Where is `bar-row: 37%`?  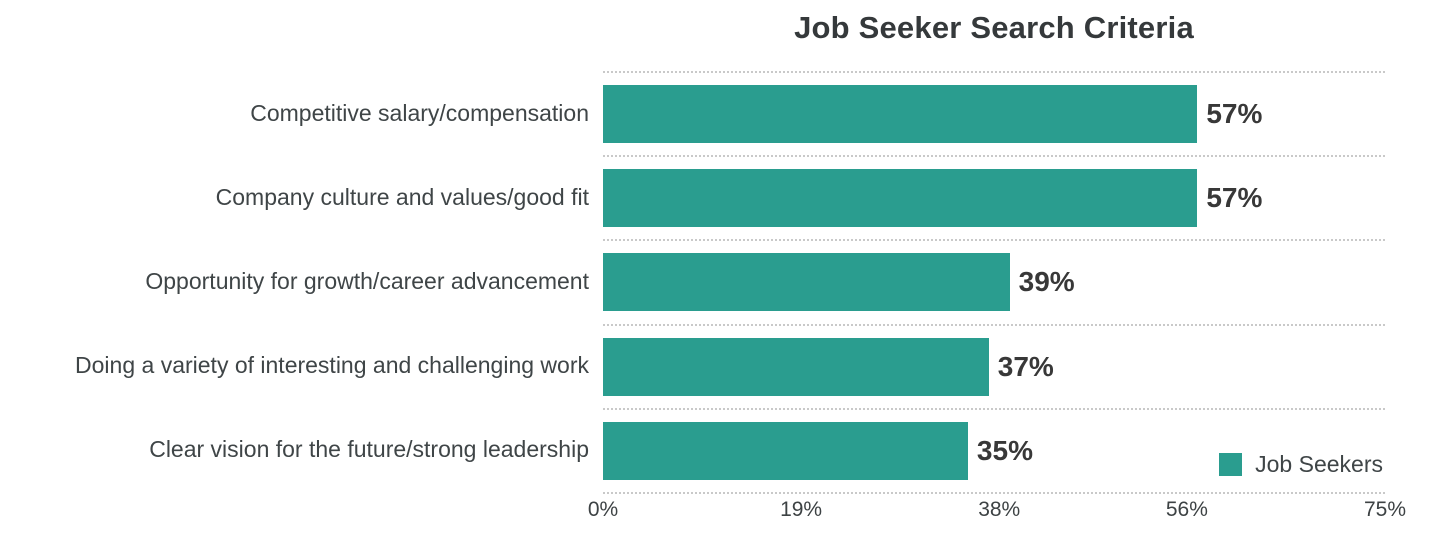
bar-row: 37% is located at coordinates (994, 365).